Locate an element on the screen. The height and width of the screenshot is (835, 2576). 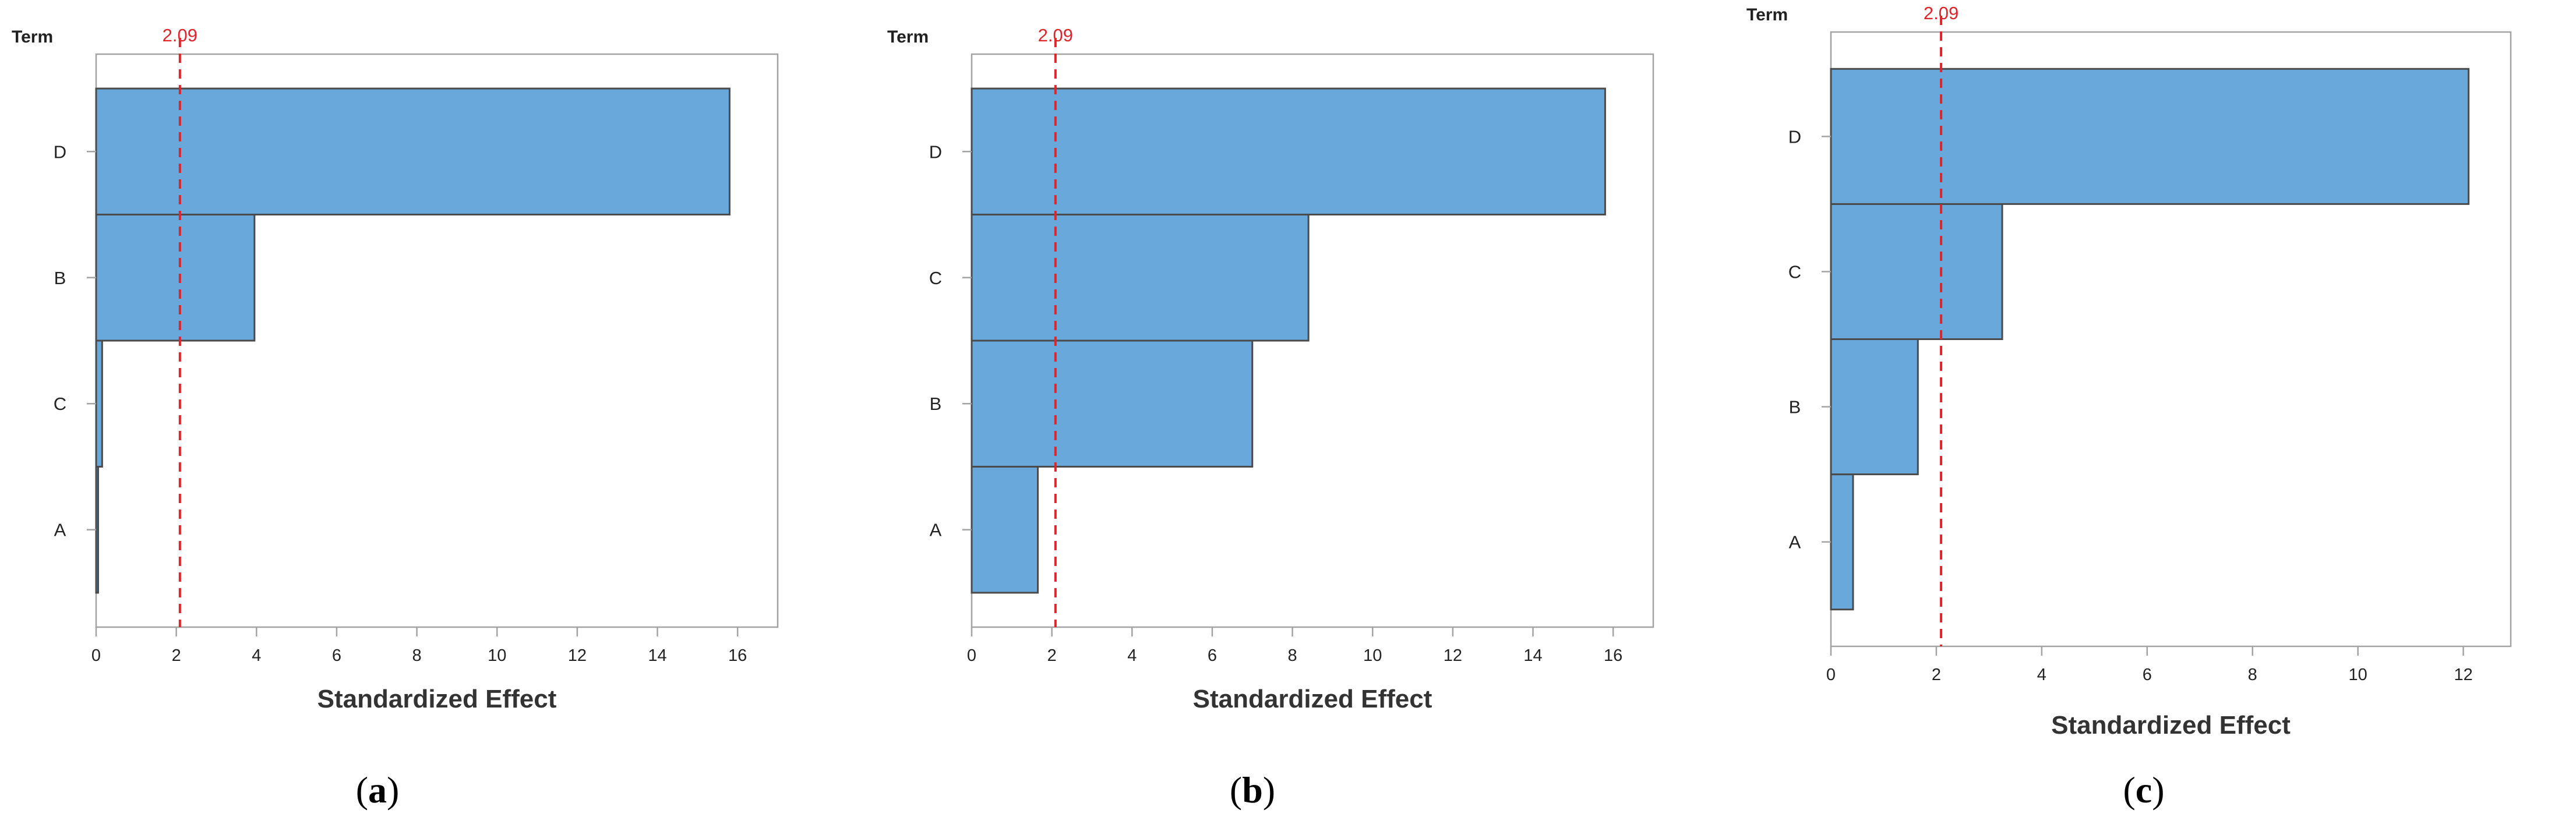
panel-label: (c) is located at coordinates (2143, 790).